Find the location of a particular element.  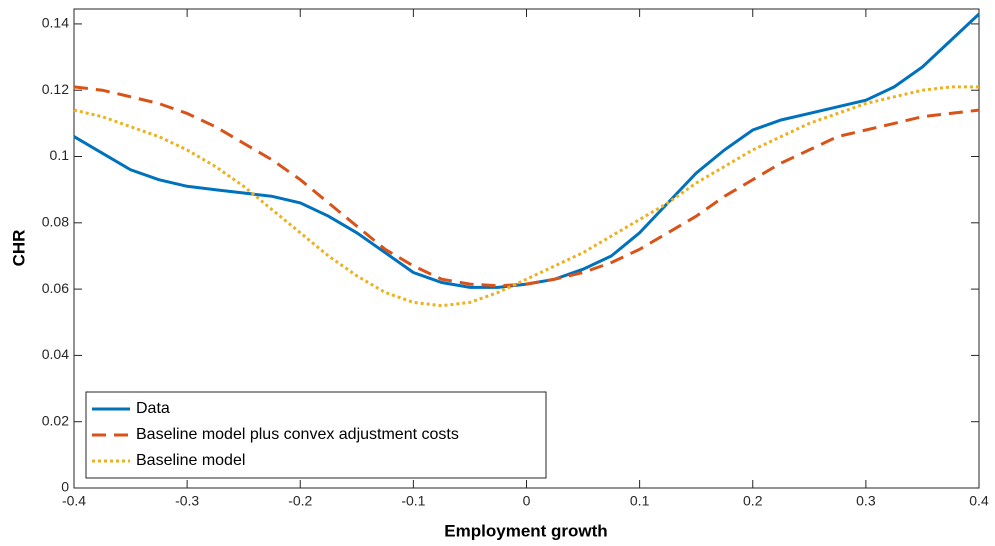

x-tick-label: 0.3 is located at coordinates (866, 501).